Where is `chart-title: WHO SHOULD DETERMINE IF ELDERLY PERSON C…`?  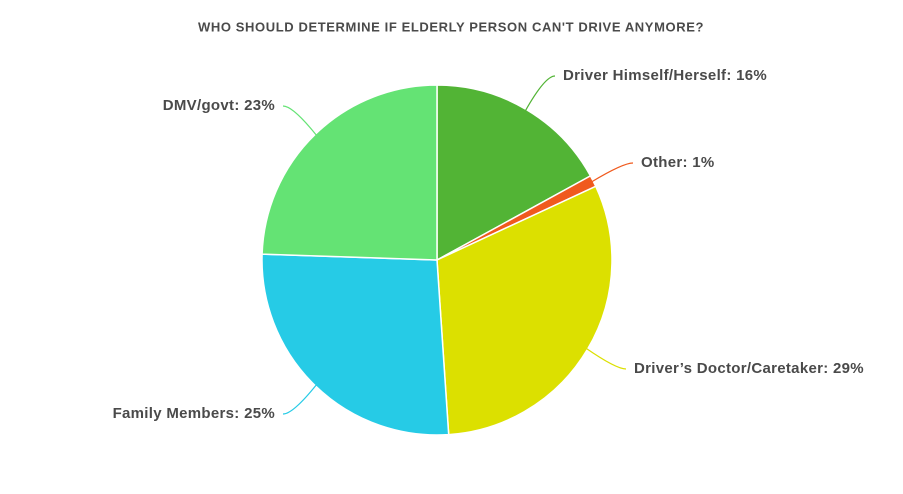
chart-title: WHO SHOULD DETERMINE IF ELDERLY PERSON C… is located at coordinates (451, 26).